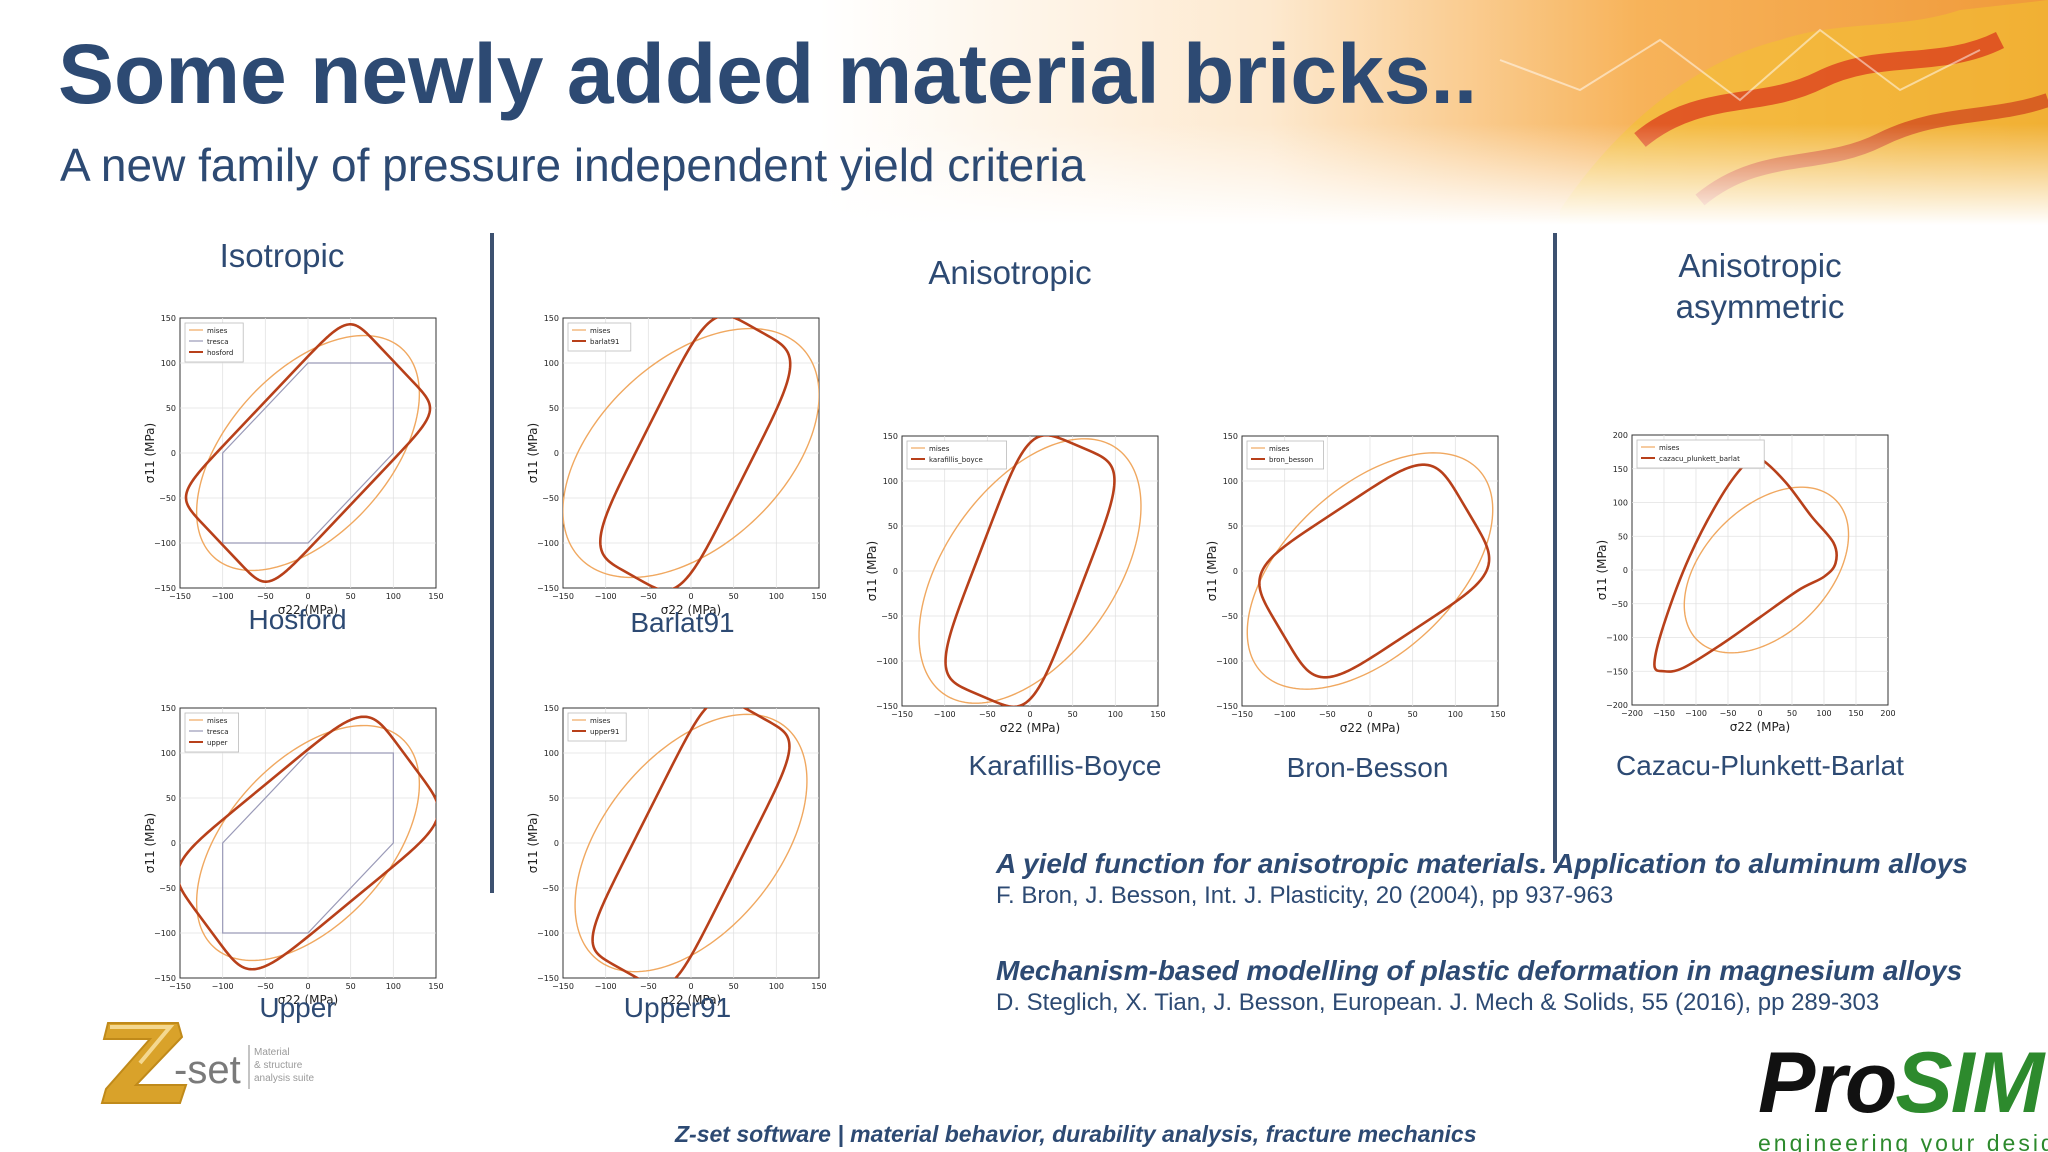 The image size is (2048, 1152). I want to click on caption-barlat91: Barlat91, so click(682, 622).